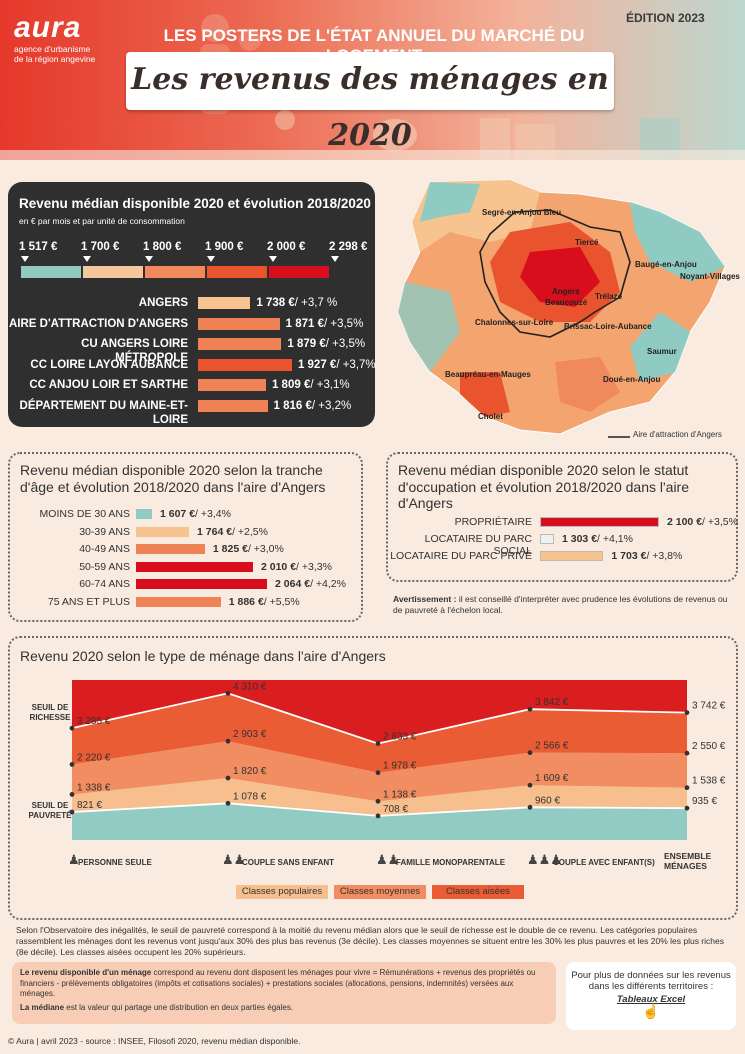  Describe the element at coordinates (48, 27) in the screenshot. I see `logo-text: aura` at that location.